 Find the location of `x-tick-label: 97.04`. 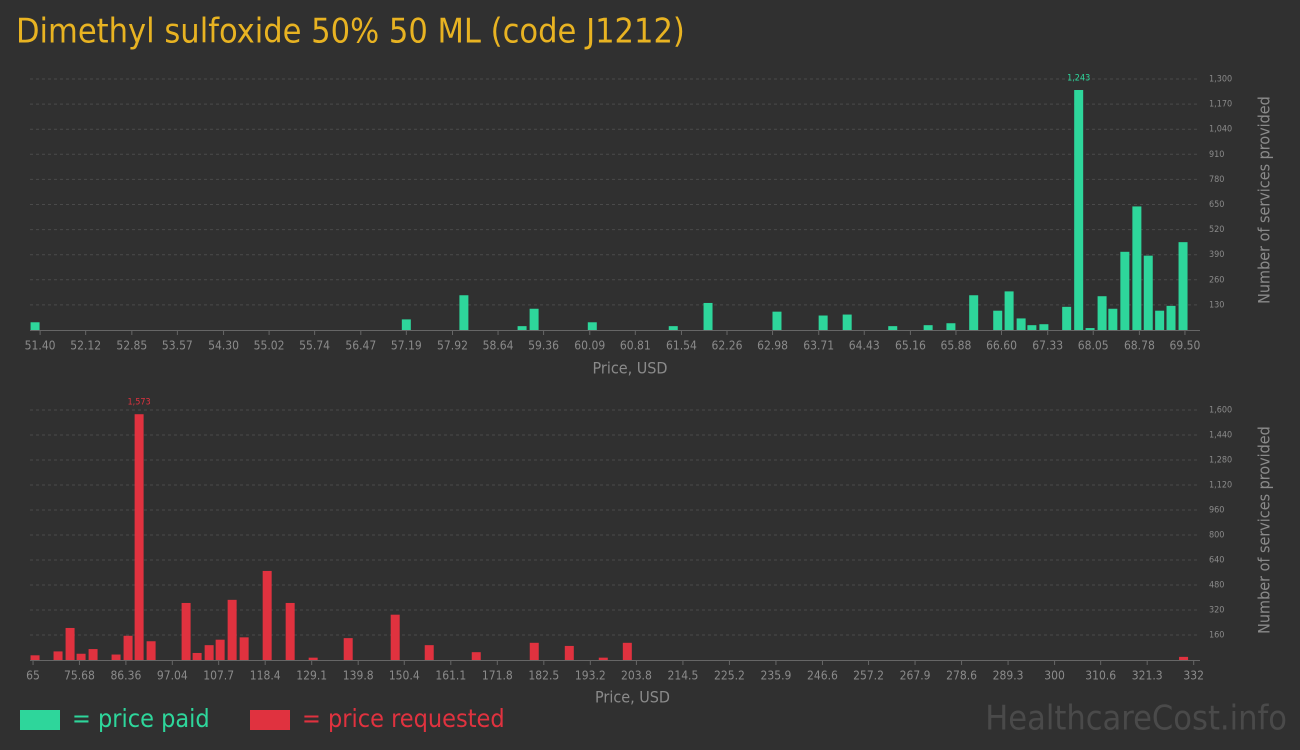

x-tick-label: 97.04 is located at coordinates (172, 676).